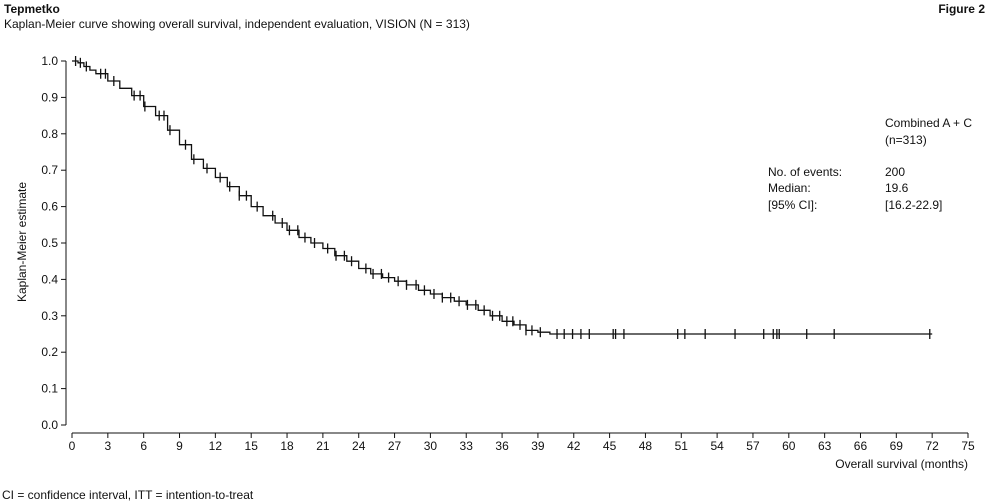  What do you see at coordinates (913, 205) in the screenshot?
I see `stat-value-ci: [16.2-22.9]` at bounding box center [913, 205].